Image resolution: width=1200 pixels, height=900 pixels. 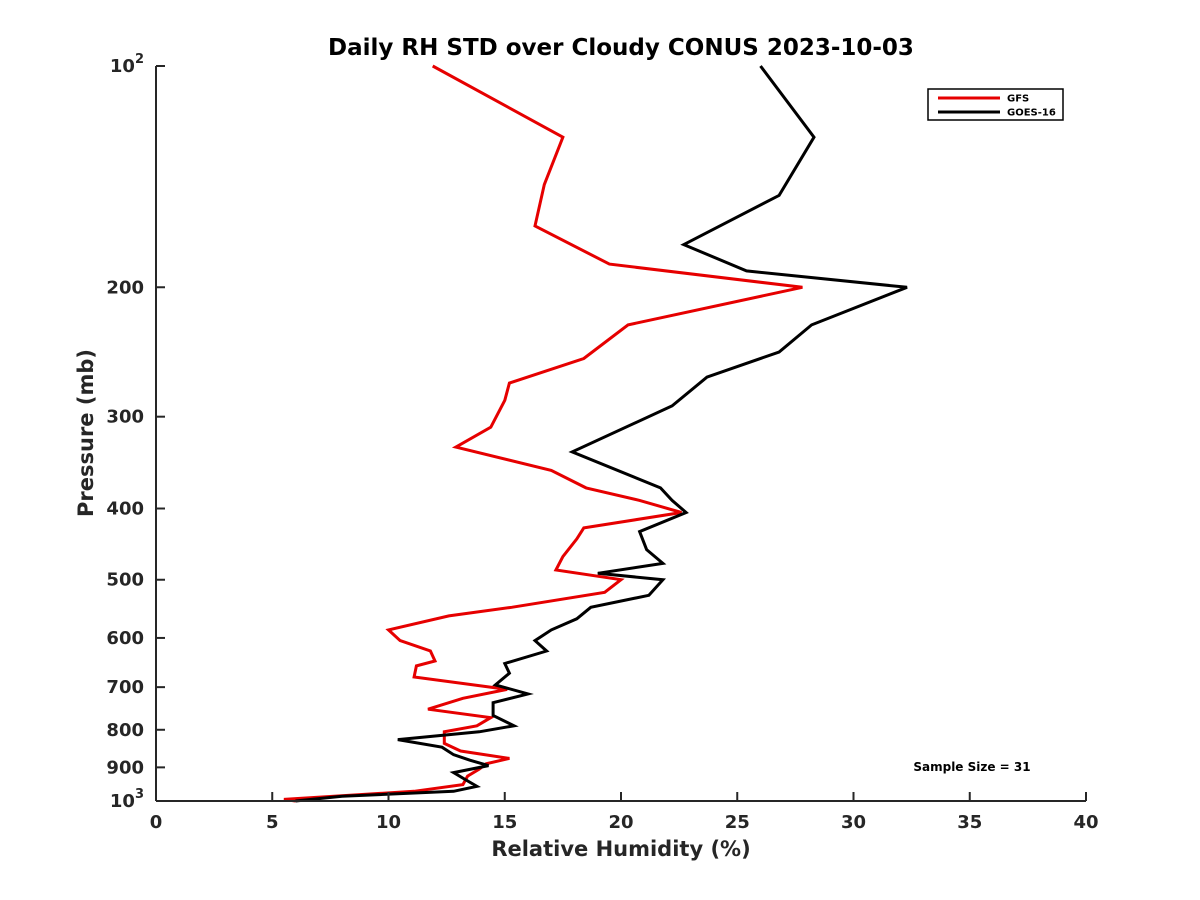 What do you see at coordinates (971, 767) in the screenshot?
I see `sample-size-annotation: Sample Size = 31` at bounding box center [971, 767].